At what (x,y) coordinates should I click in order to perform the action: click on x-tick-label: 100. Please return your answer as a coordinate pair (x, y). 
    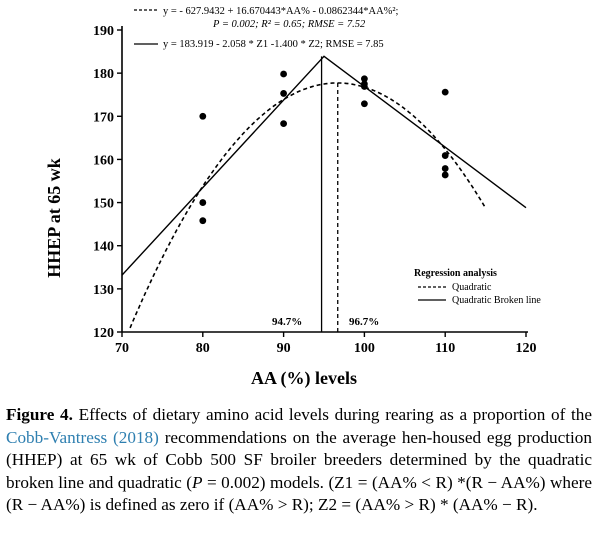
    Looking at the image, I should click on (364, 348).